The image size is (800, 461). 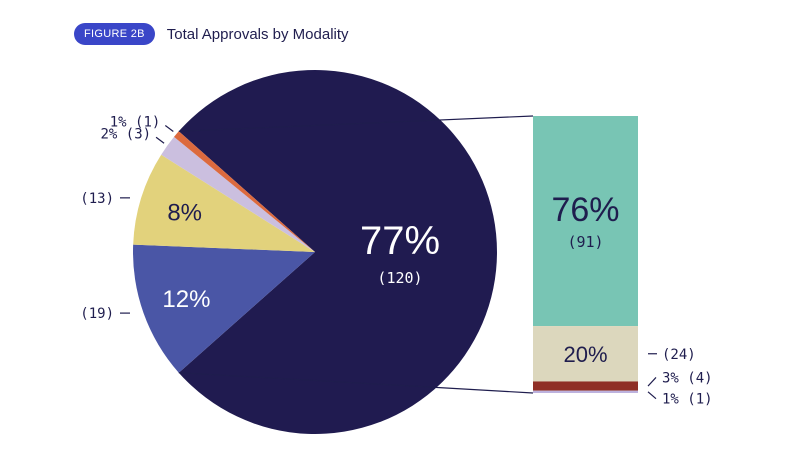 I want to click on pie-label: 12%, so click(x=186, y=299).